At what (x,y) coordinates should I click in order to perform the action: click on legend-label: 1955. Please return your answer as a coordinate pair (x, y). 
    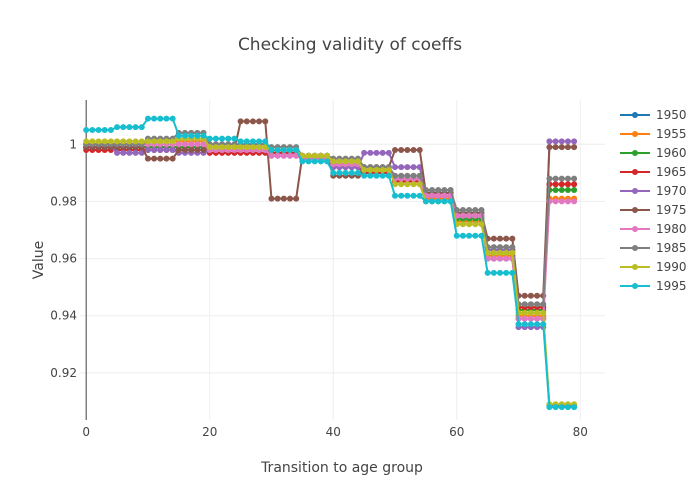
    Looking at the image, I should click on (671, 134).